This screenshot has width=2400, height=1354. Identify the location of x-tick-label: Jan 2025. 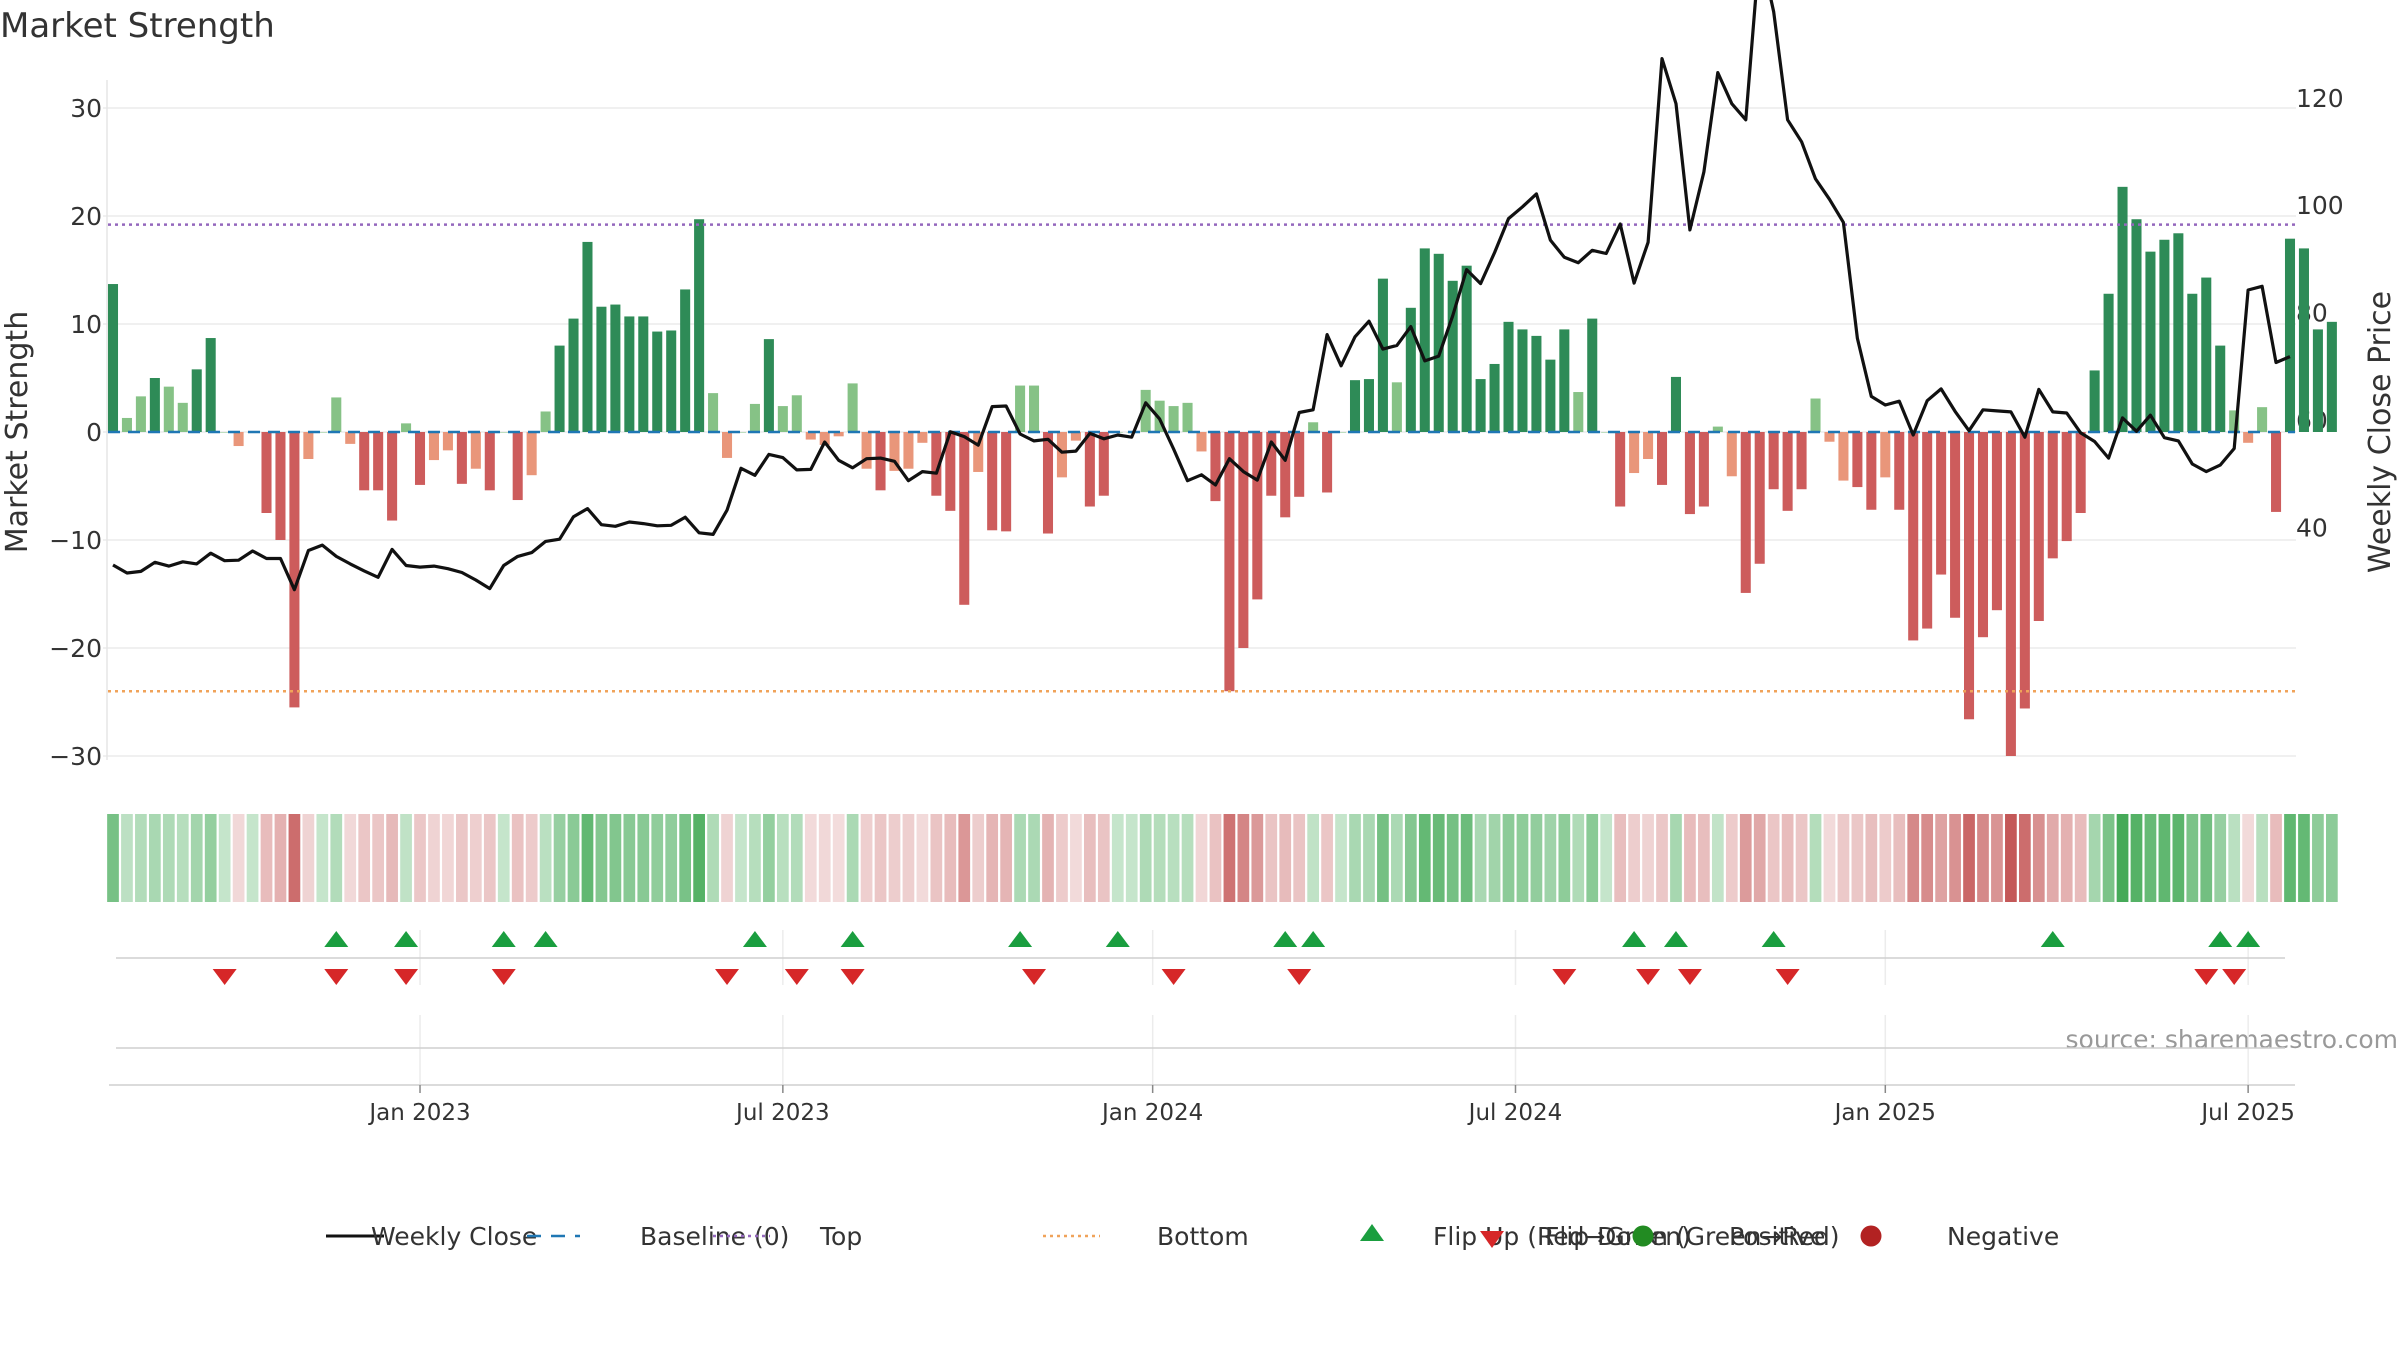
(1884, 1113).